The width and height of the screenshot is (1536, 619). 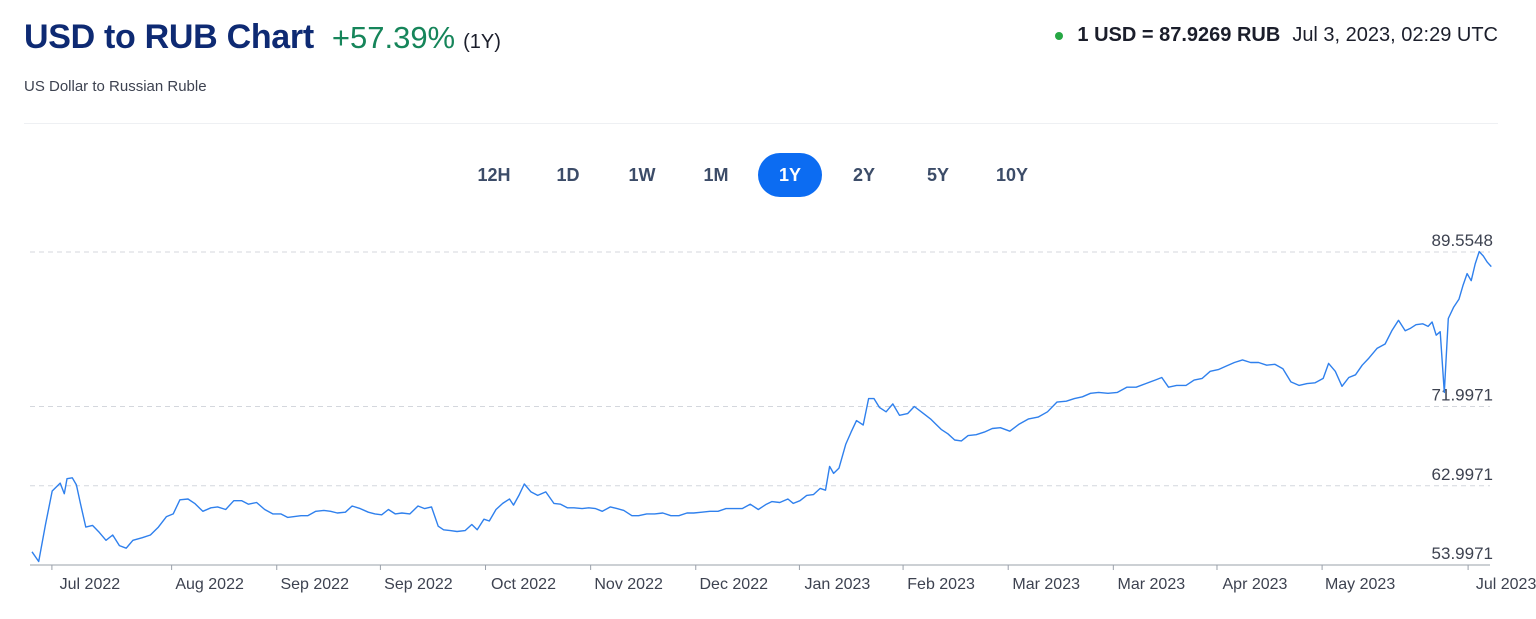 I want to click on x-tick-label: May 2023, so click(x=1360, y=584).